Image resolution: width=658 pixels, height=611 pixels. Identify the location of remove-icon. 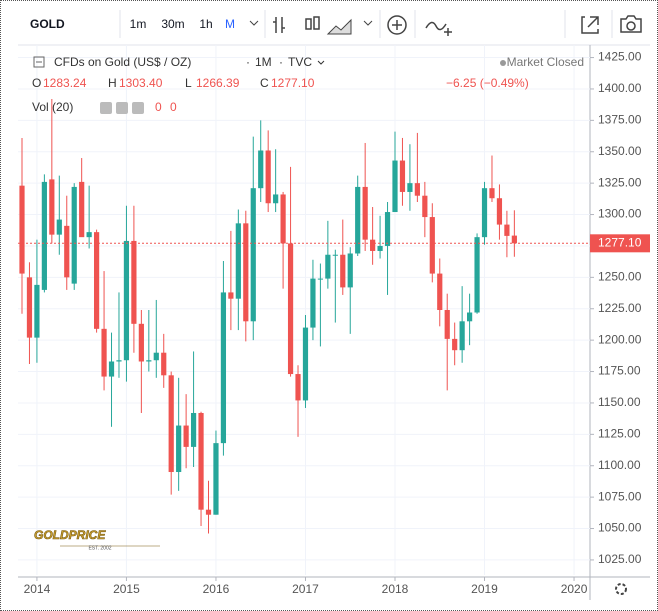
(138, 108).